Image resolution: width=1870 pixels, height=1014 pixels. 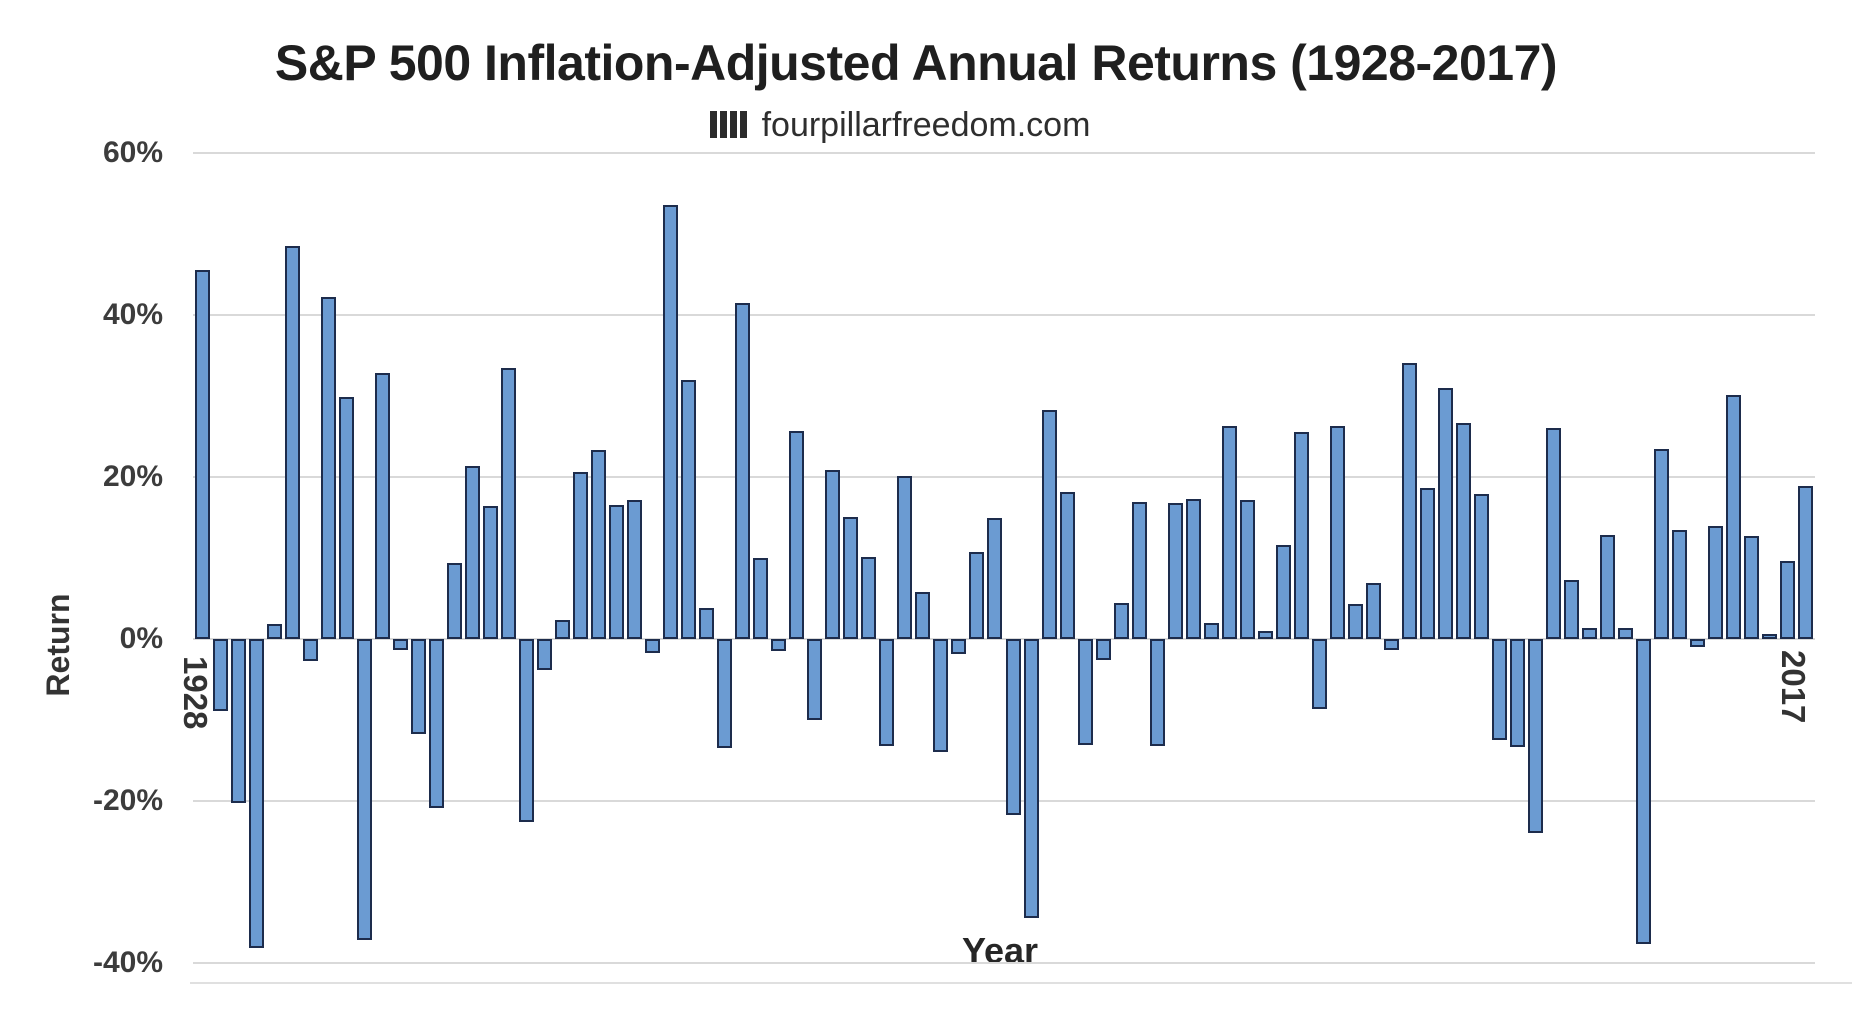 What do you see at coordinates (1644, 791) in the screenshot?
I see `bar-2008` at bounding box center [1644, 791].